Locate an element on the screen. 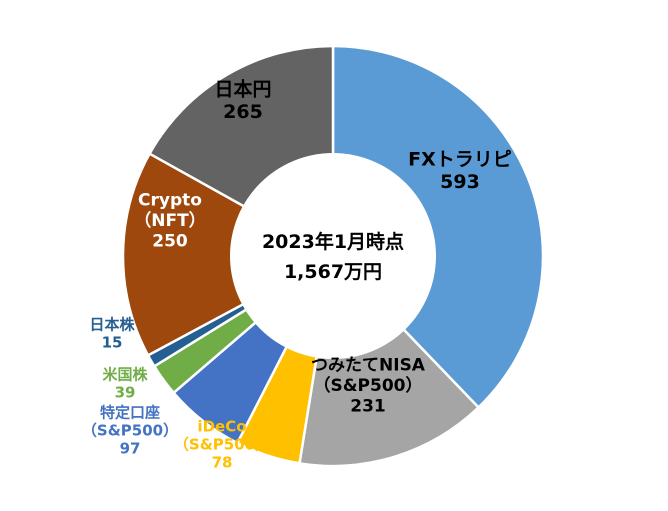  center-label: 2023年1月時点 1,567万円 is located at coordinates (333, 256).